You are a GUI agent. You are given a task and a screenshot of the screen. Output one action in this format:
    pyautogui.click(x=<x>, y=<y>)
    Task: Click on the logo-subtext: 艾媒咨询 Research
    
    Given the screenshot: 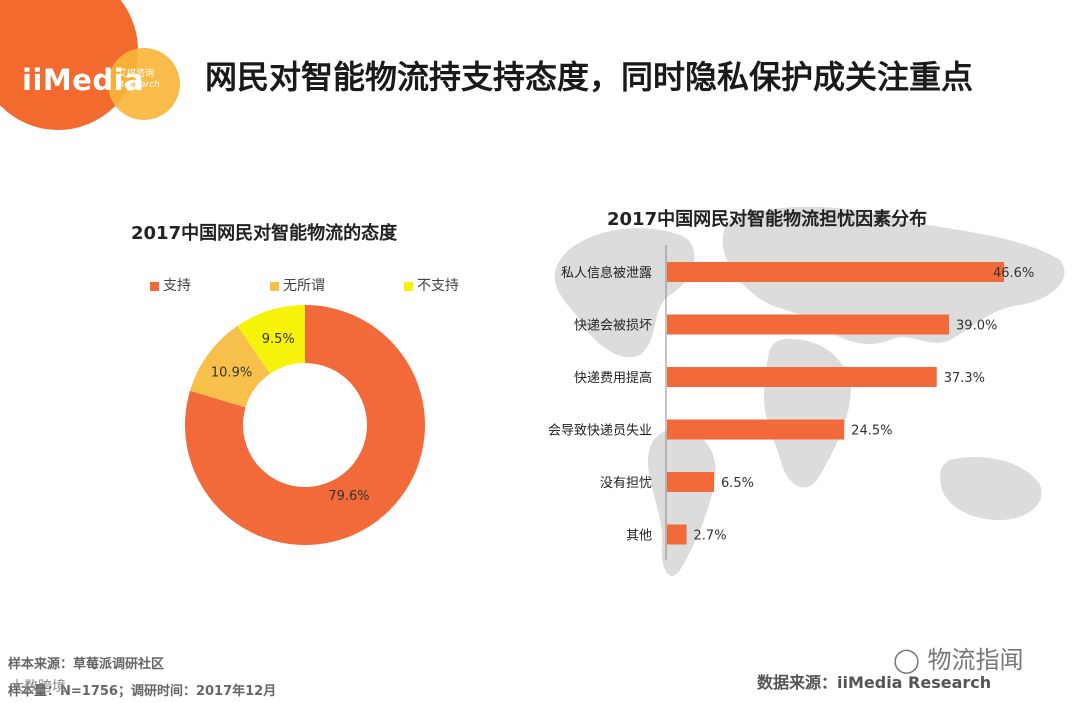 What is the action you would take?
    pyautogui.click(x=148, y=80)
    